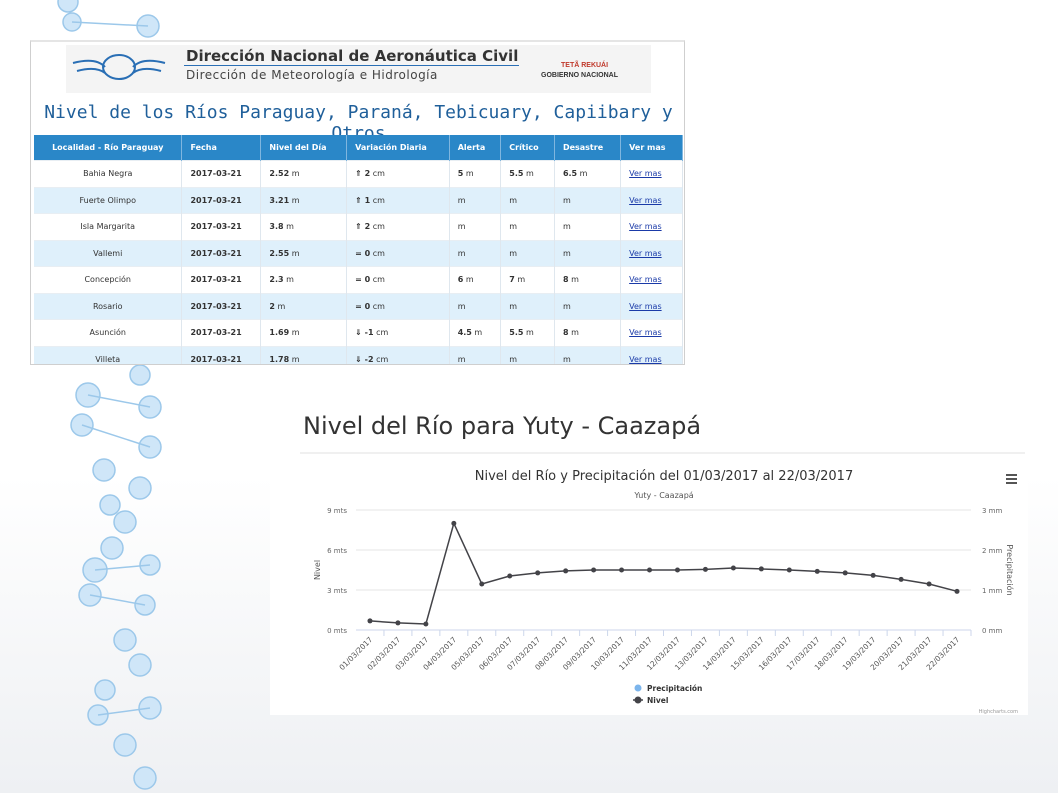  I want to click on cell: 6 m, so click(475, 279).